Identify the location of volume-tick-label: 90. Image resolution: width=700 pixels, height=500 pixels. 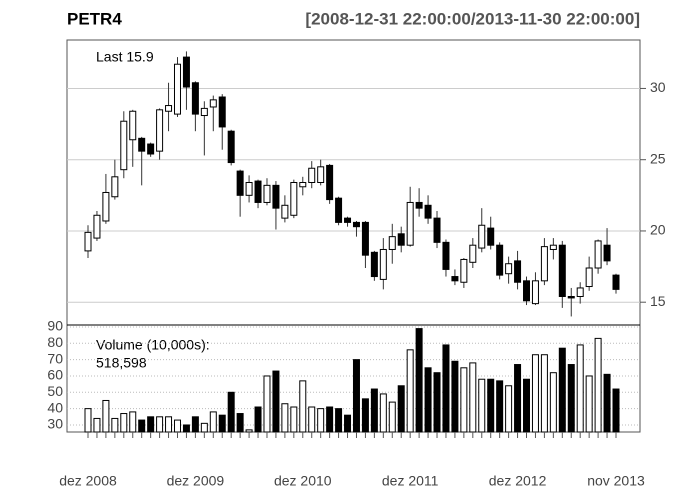
(55, 326).